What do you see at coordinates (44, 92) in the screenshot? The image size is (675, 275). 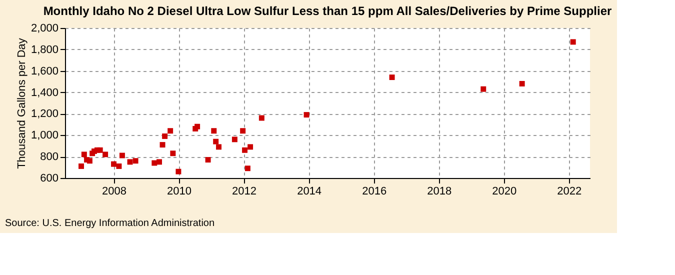 I see `y-tick-label: 1,400` at bounding box center [44, 92].